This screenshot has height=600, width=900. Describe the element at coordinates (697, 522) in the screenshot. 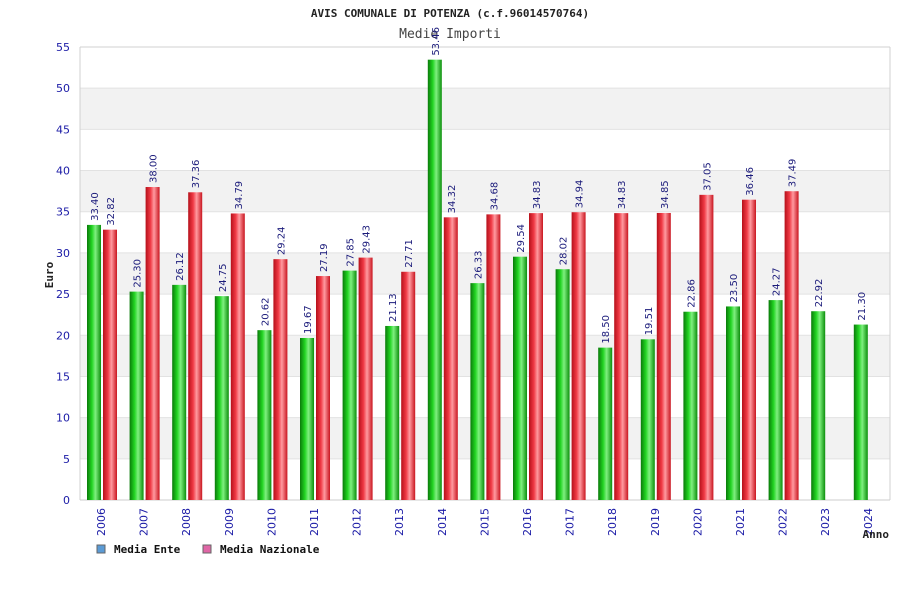

I see `x-tick-label: 2020` at that location.